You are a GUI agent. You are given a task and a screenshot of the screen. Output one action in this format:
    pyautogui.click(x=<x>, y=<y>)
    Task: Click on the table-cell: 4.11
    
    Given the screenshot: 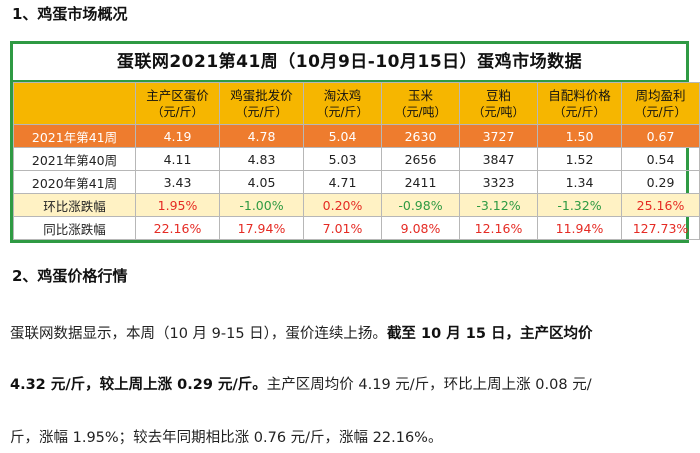 What is the action you would take?
    pyautogui.click(x=178, y=159)
    